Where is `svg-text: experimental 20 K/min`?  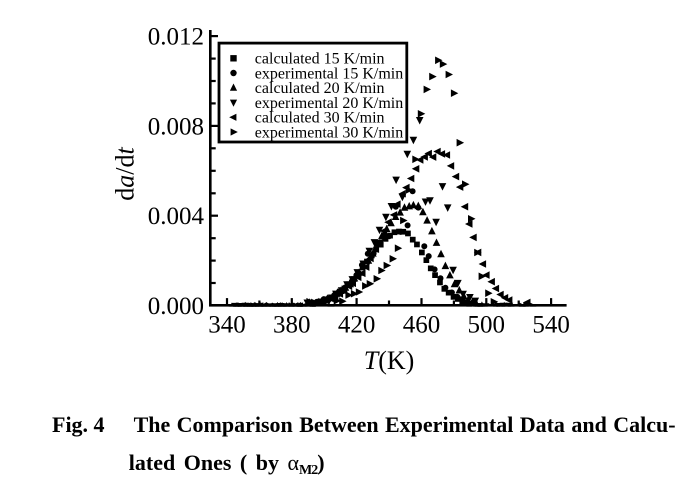
svg-text: experimental 20 K/min is located at coordinates (329, 103).